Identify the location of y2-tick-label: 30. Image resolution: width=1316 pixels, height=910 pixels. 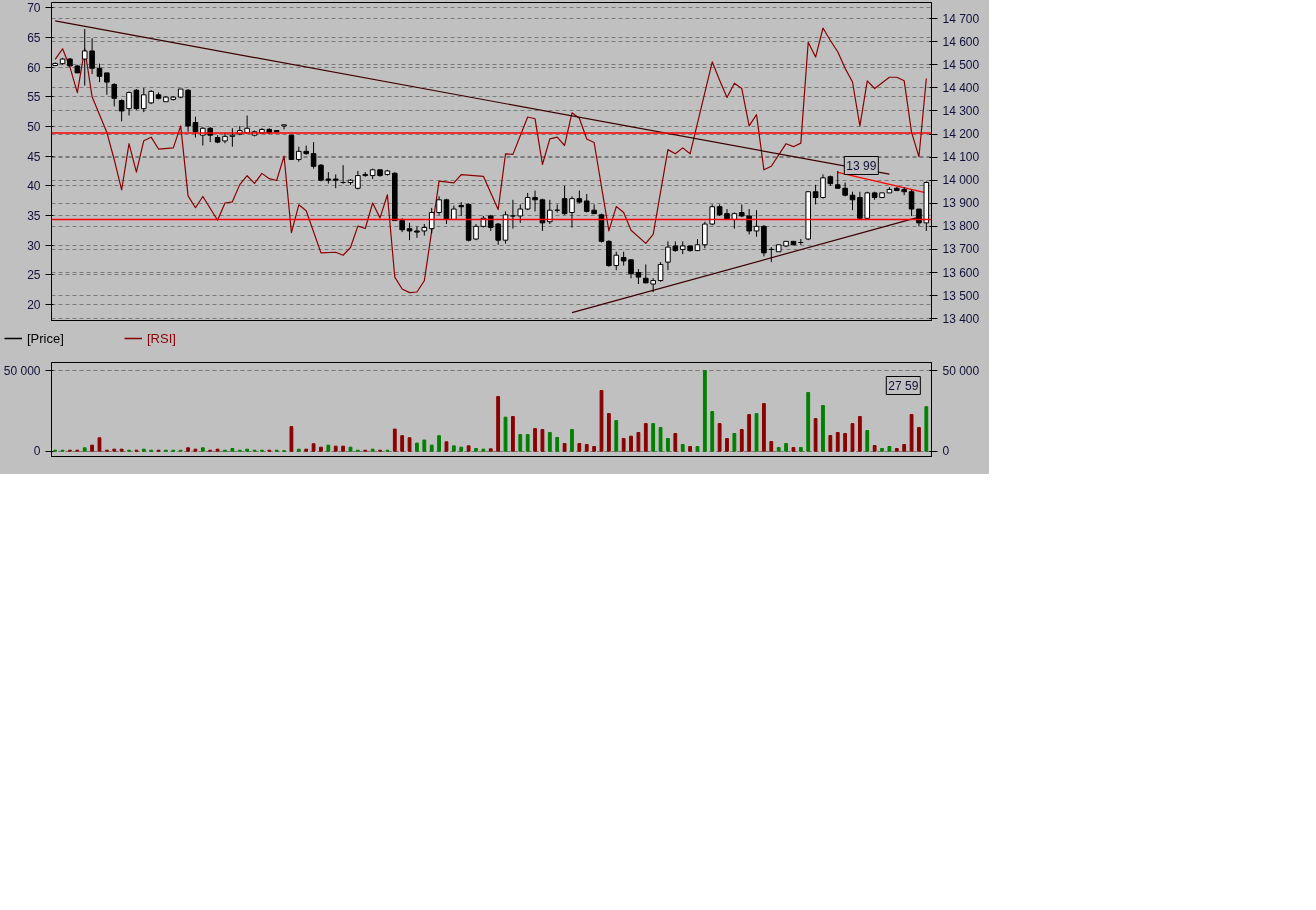
(34, 245).